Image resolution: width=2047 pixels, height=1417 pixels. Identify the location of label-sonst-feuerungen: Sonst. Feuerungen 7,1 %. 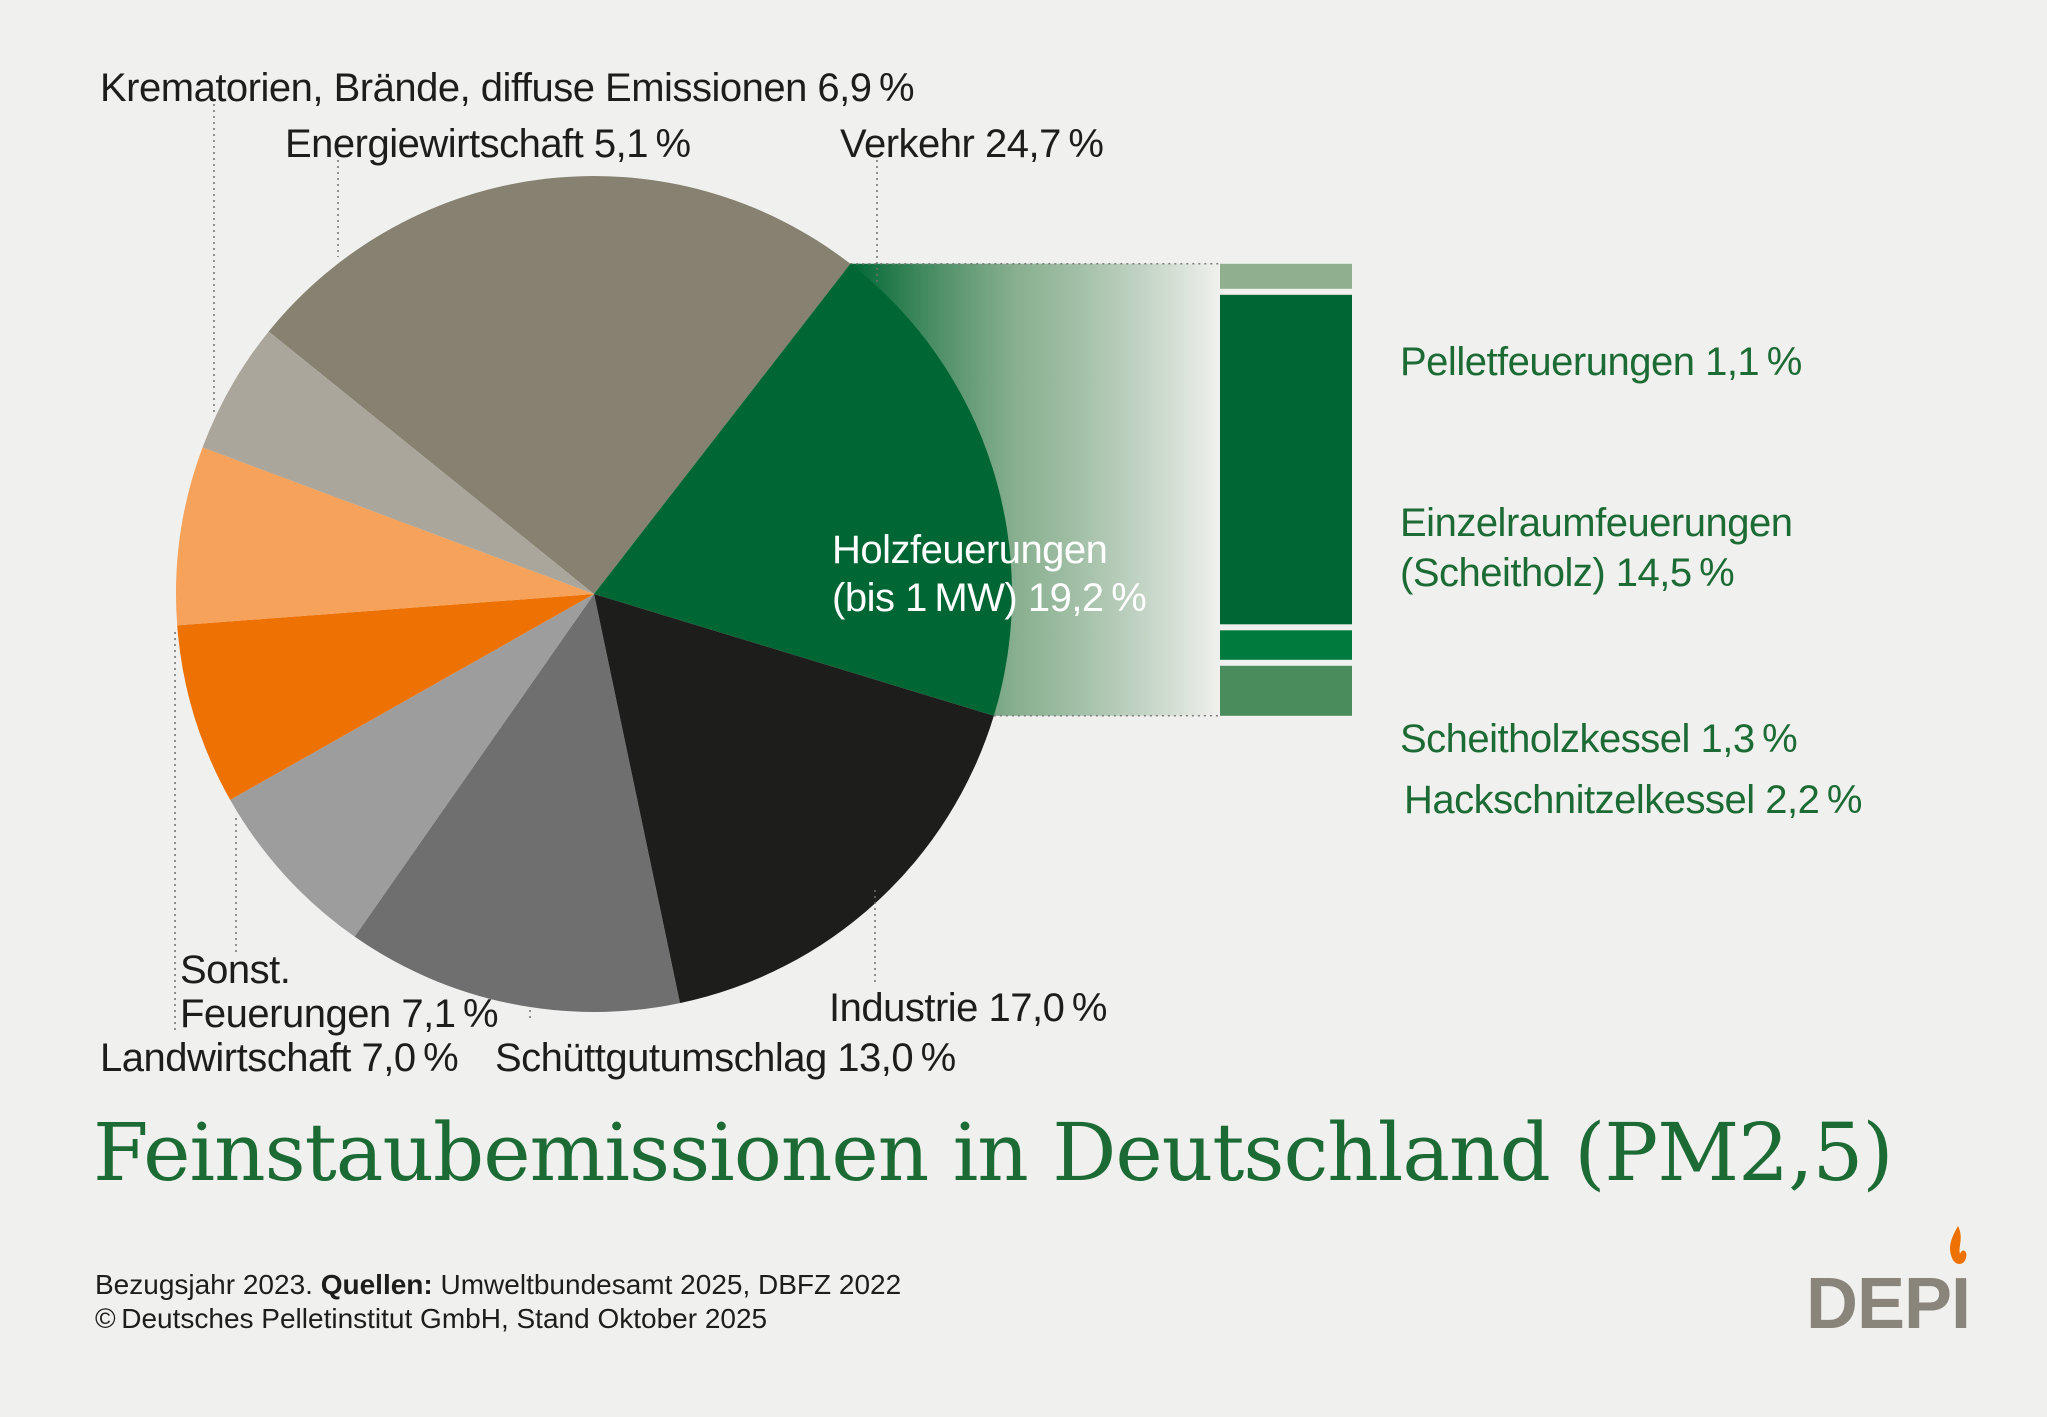
(339, 992).